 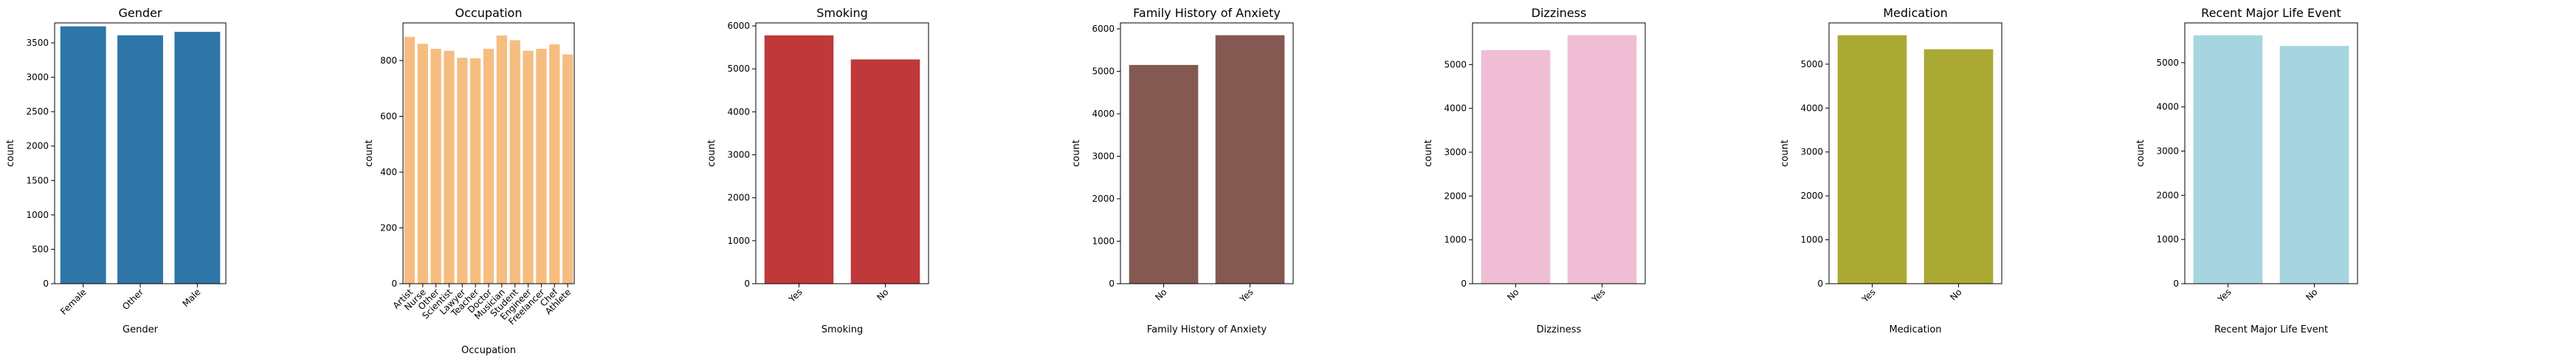 What do you see at coordinates (843, 329) in the screenshot?
I see `x-axis-label: Smoking` at bounding box center [843, 329].